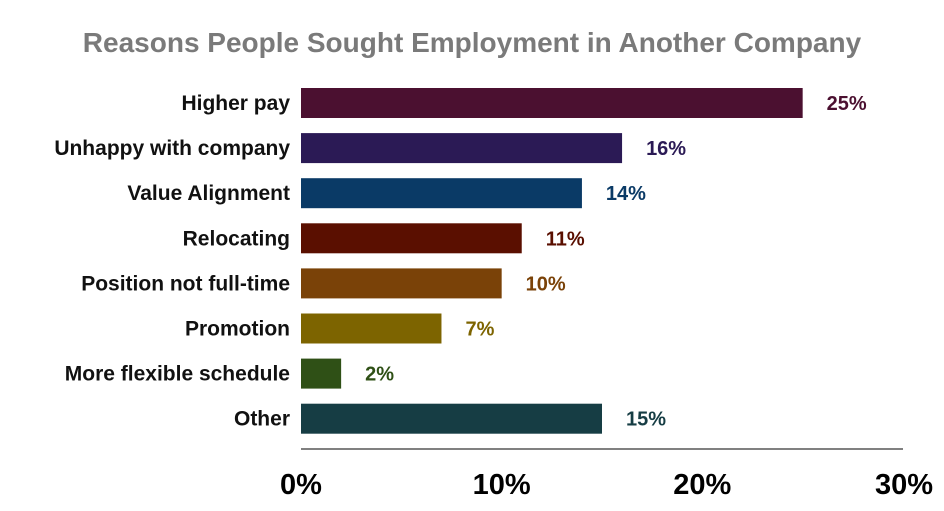 This screenshot has height=511, width=944. Describe the element at coordinates (606, 485) in the screenshot. I see `x-tick-labels-group: 0% 10% 20% 30%` at that location.